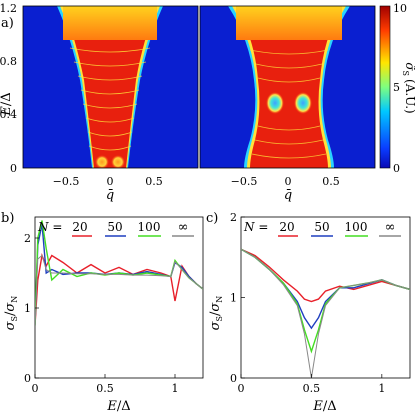 This screenshot has width=415, height=413. I want to click on panel-c-xlabel: E/Δ, so click(324, 406).